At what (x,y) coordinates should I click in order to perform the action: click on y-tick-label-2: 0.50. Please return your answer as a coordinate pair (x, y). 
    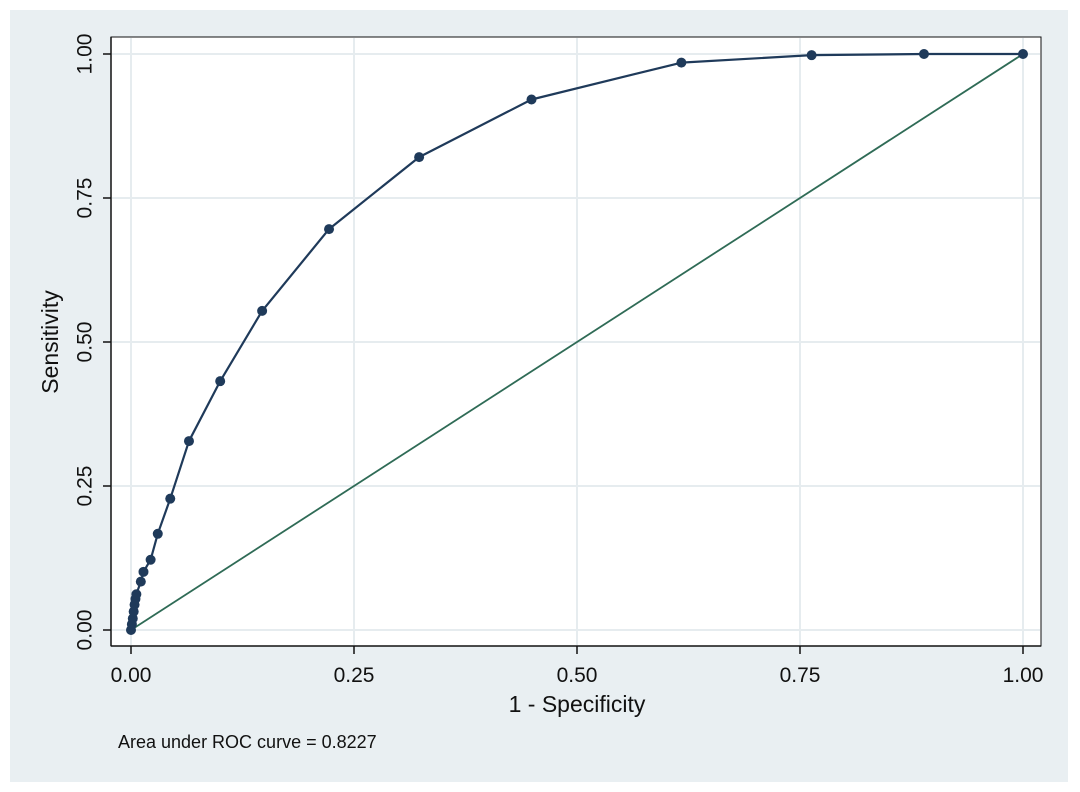
    Looking at the image, I should click on (85, 342).